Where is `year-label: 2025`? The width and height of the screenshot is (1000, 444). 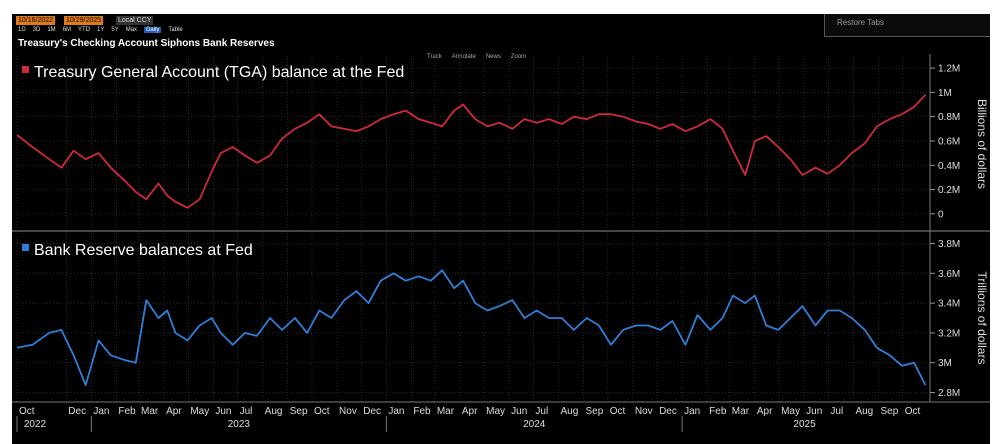
year-label: 2025 is located at coordinates (804, 424).